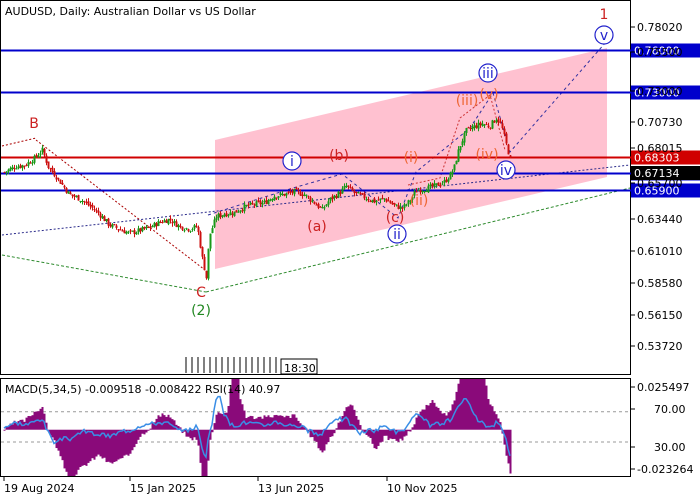  I want to click on wave-circle-iii, so click(488, 73).